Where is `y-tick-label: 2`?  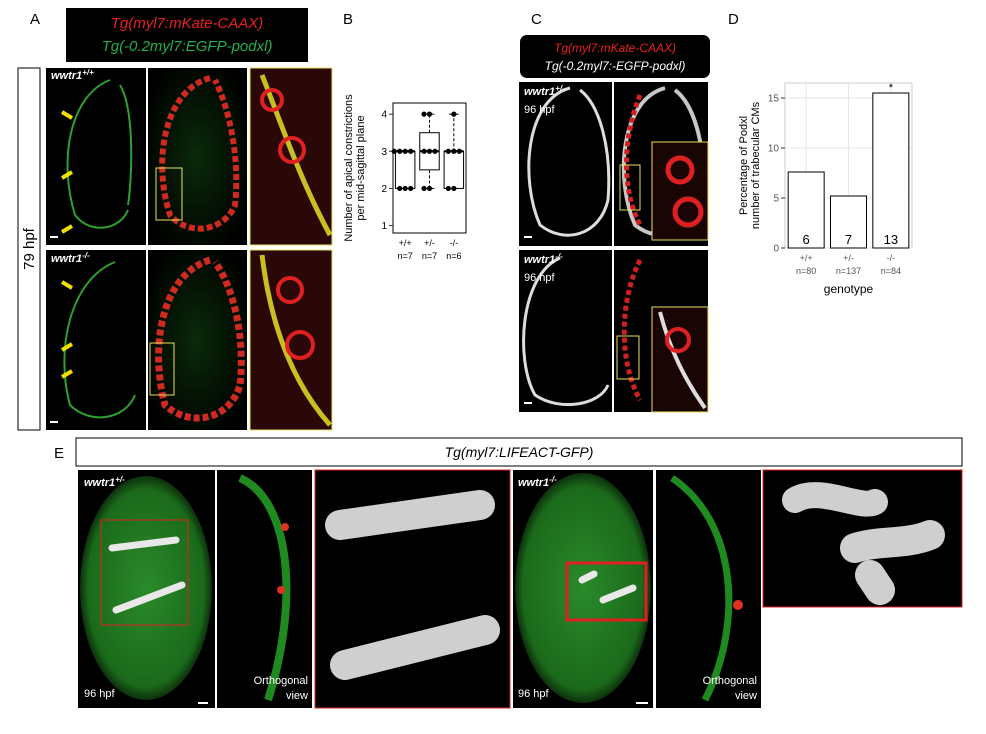 y-tick-label: 2 is located at coordinates (384, 189).